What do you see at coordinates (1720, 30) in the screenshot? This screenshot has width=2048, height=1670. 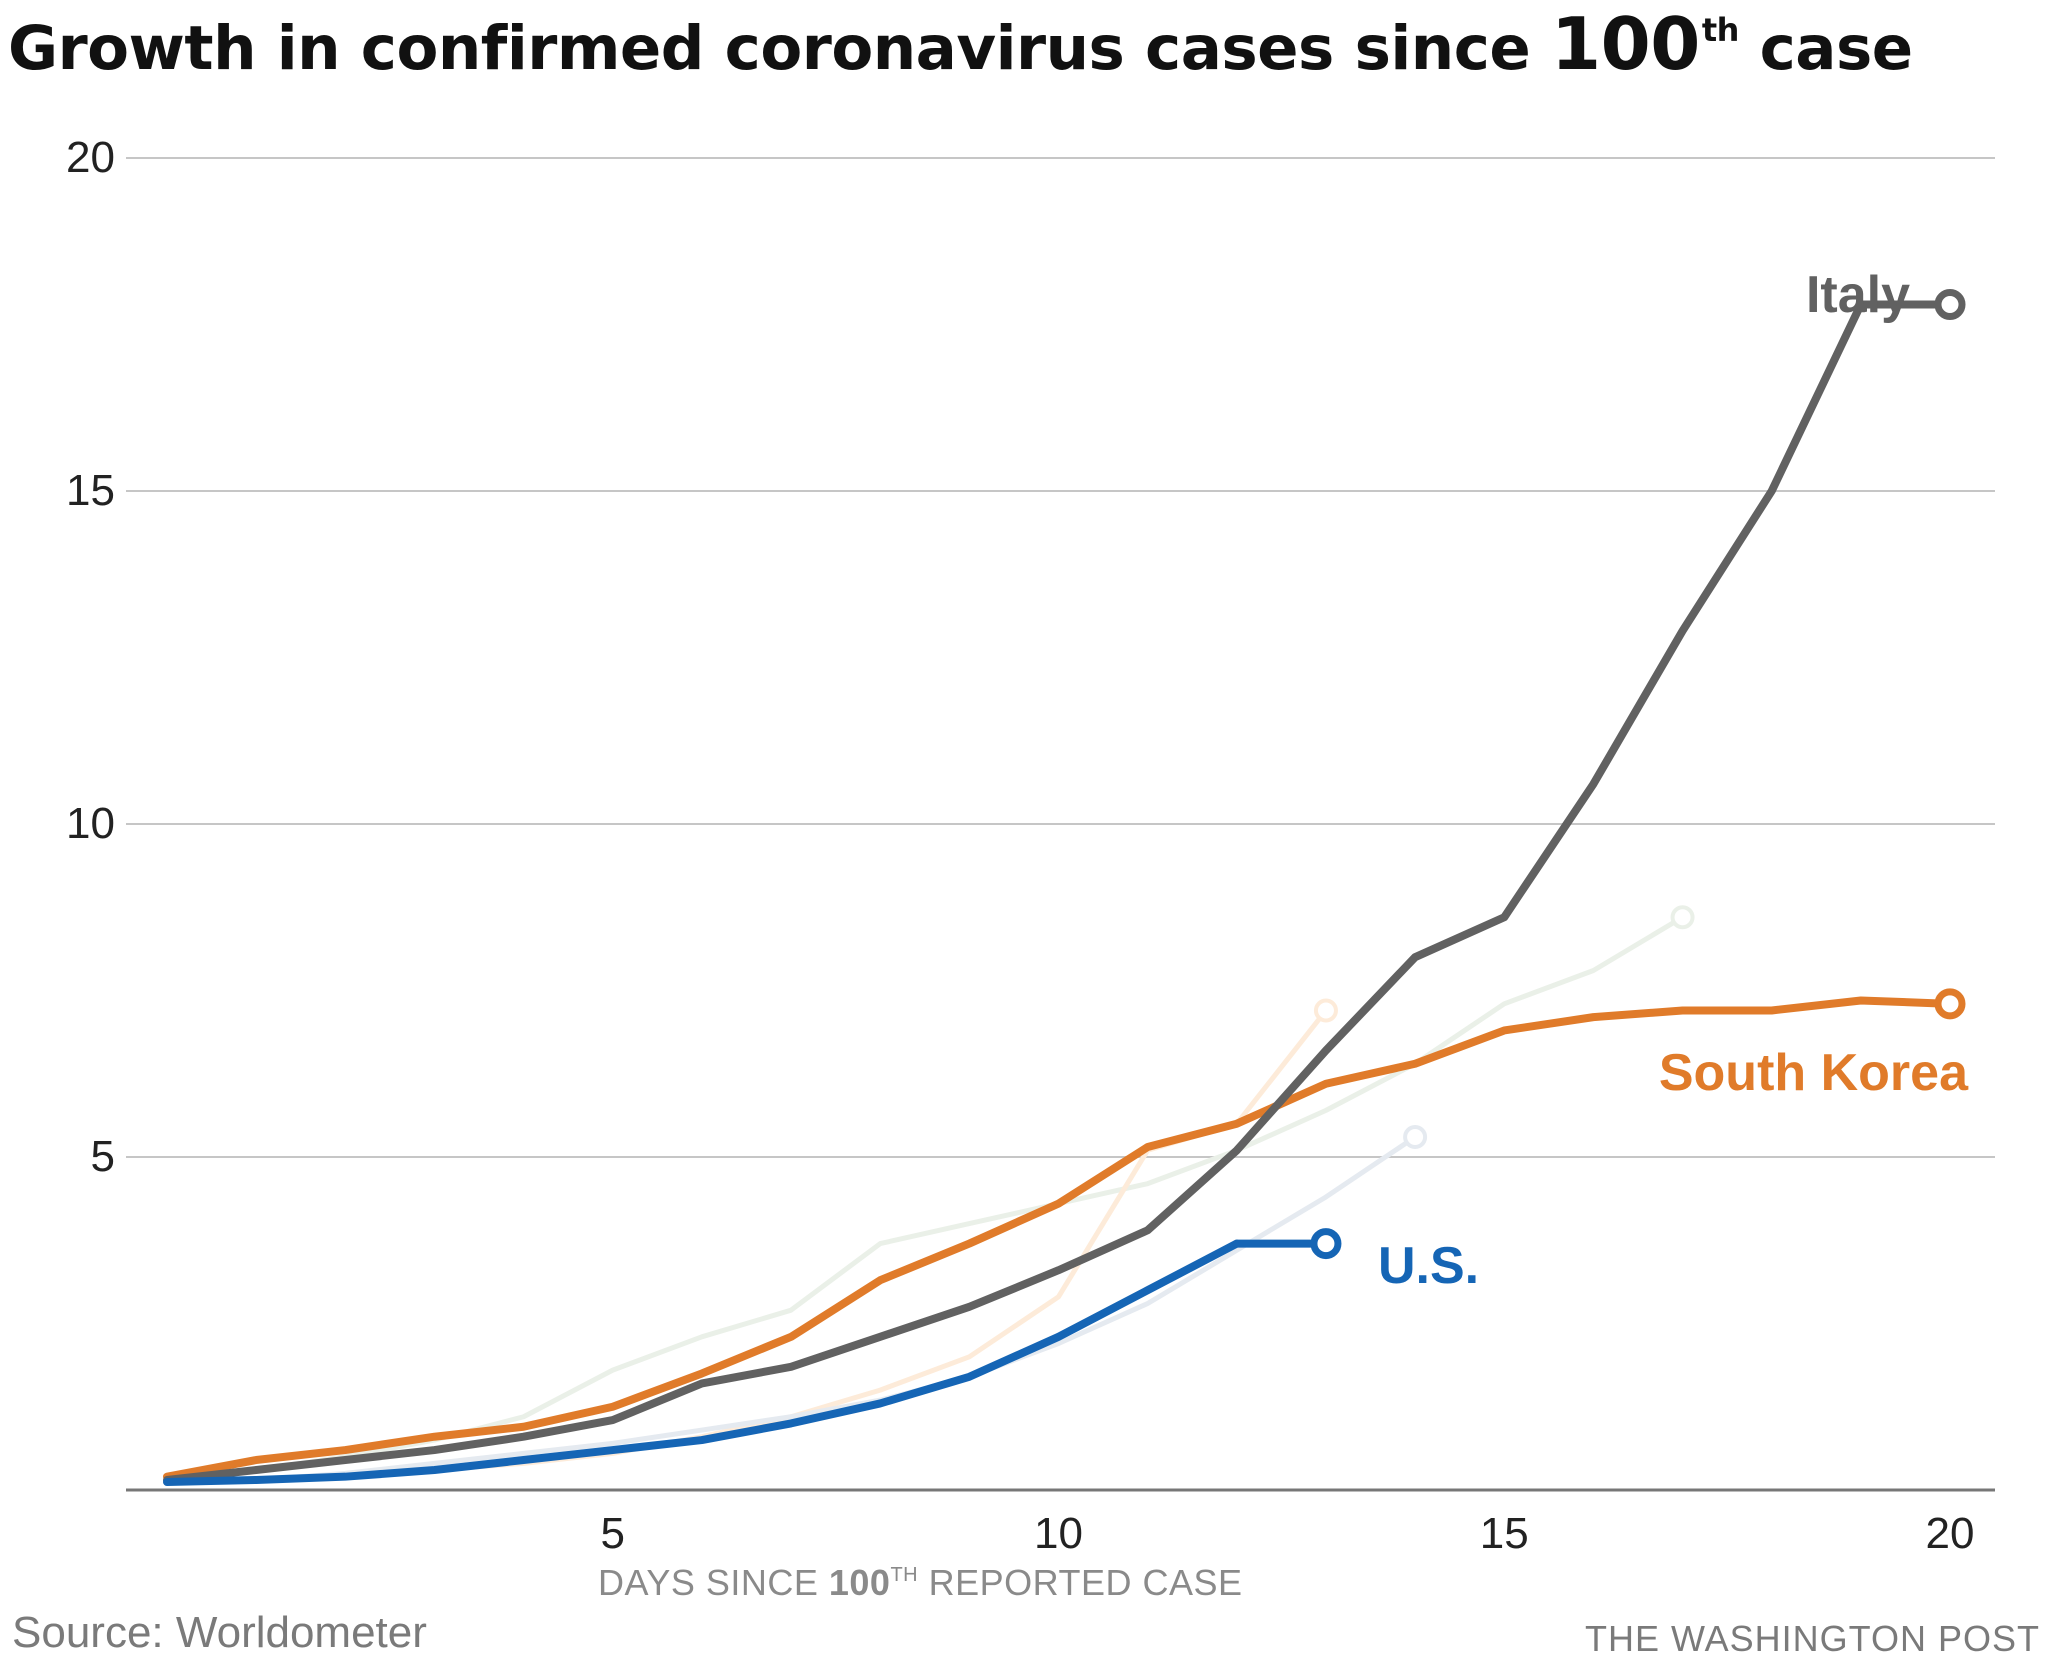 I see `title-superscript: th` at bounding box center [1720, 30].